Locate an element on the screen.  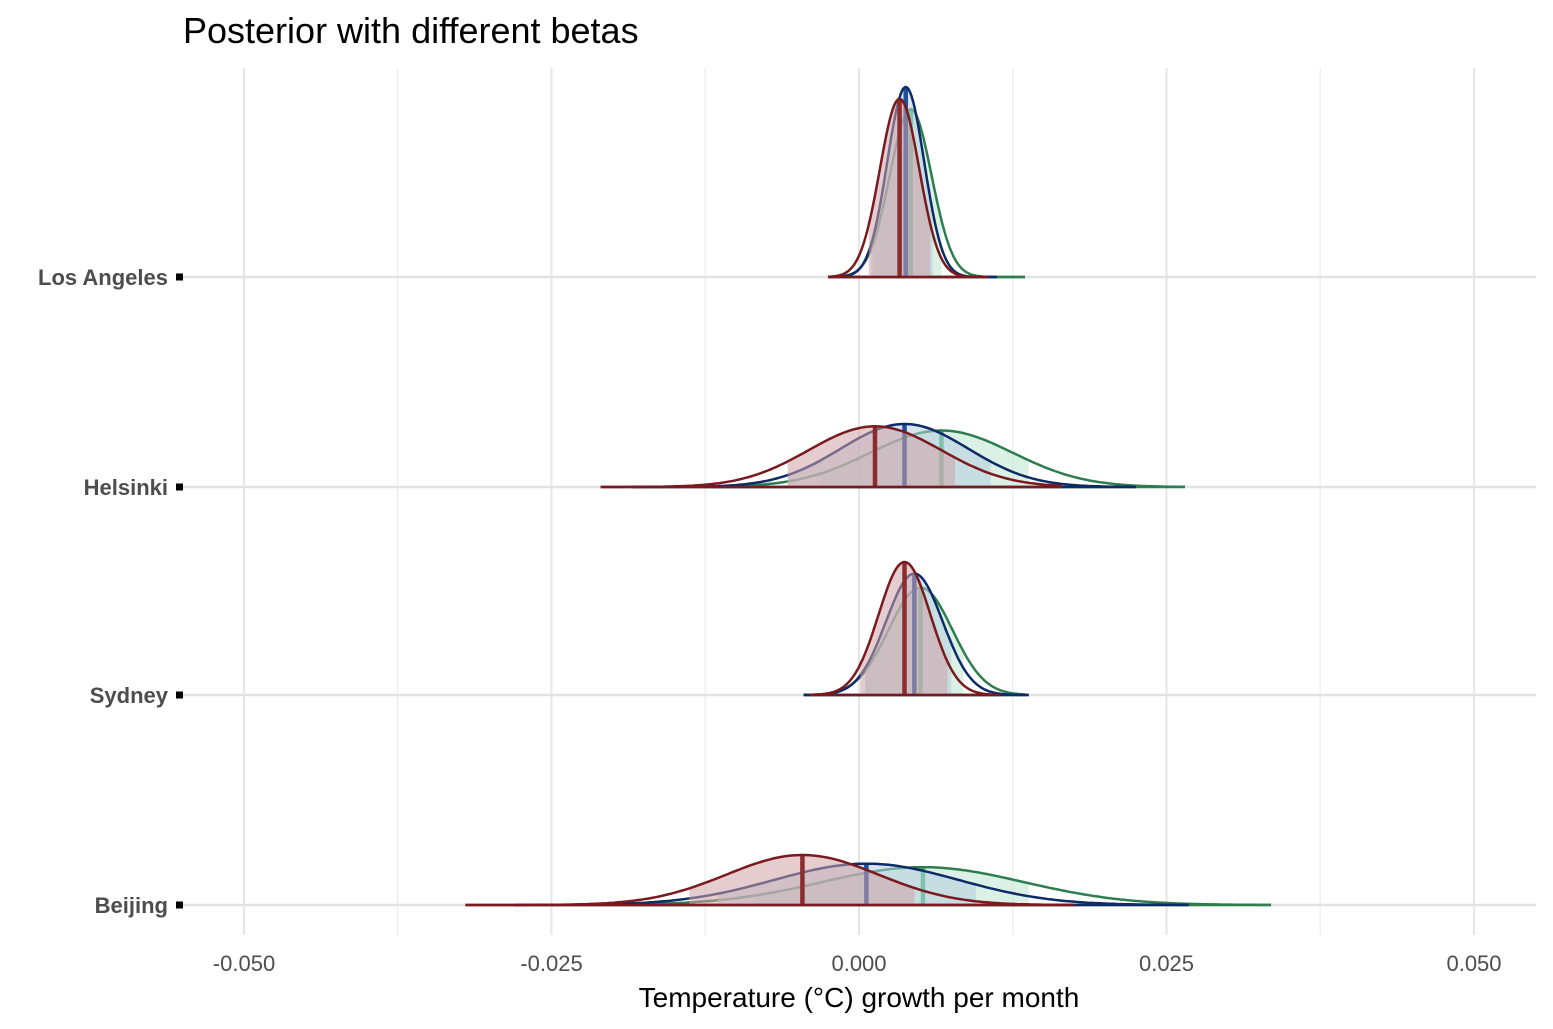
x-tick-label: 0.000 is located at coordinates (858, 963).